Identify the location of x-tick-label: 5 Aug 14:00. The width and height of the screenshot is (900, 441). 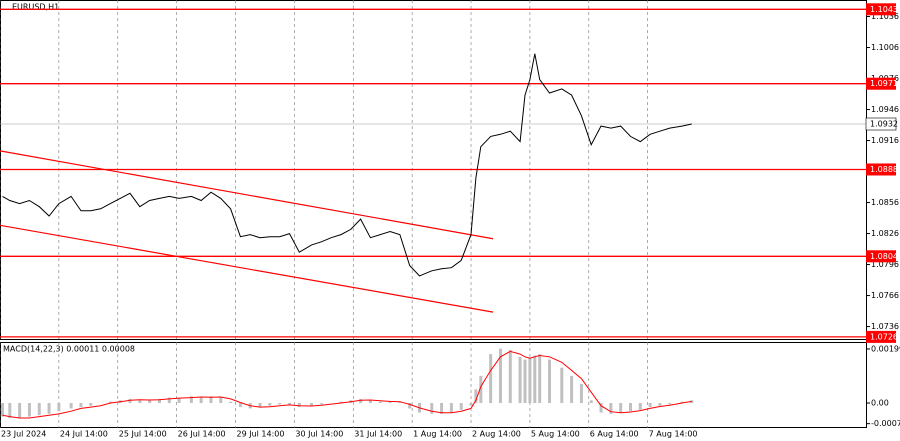
(555, 434).